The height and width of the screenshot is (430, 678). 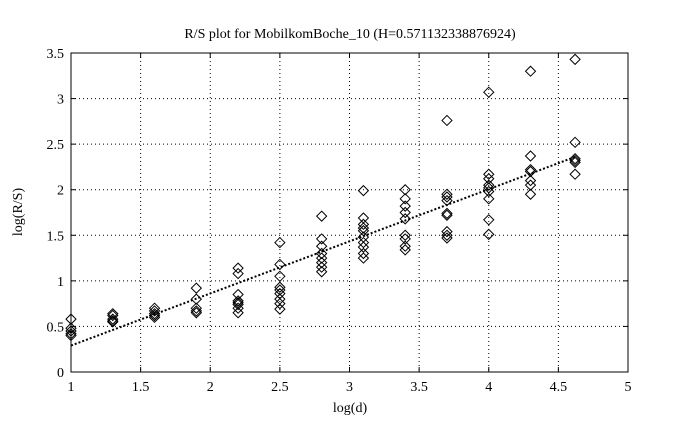 What do you see at coordinates (60, 100) in the screenshot?
I see `y-tick-label: 3` at bounding box center [60, 100].